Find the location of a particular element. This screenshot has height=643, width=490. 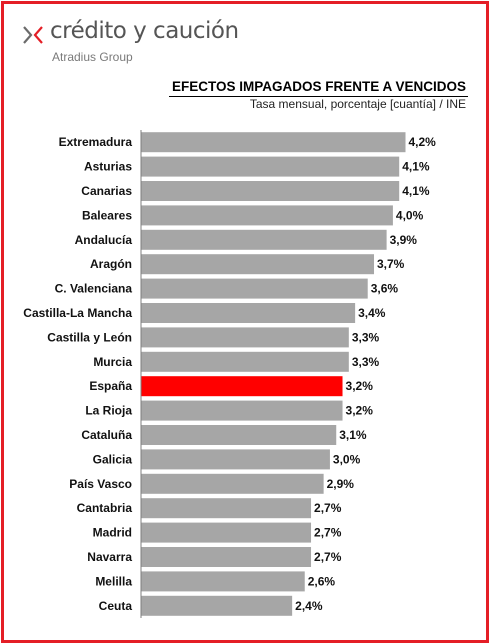

logo-arrows-icon is located at coordinates (33, 35).